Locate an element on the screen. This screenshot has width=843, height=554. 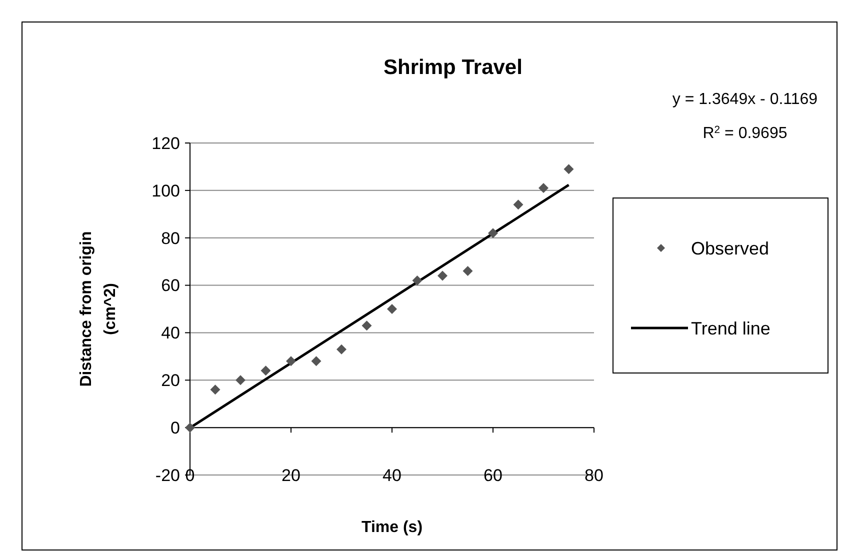
y-axis-title: Distance from origin (cm^2) is located at coordinates (98, 309).